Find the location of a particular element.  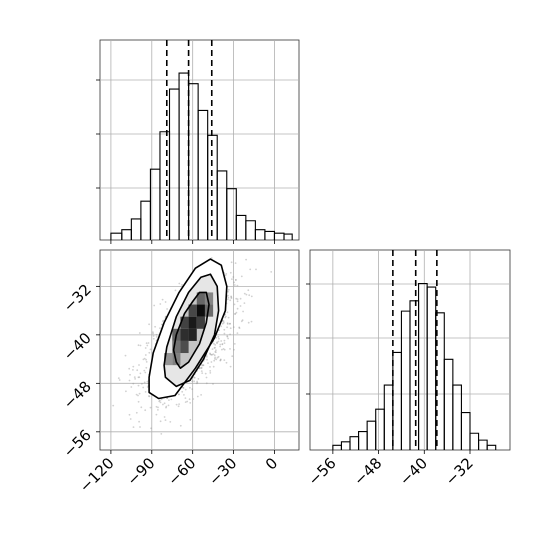

y-marginal-quantile-lines is located at coordinates (415, 350).